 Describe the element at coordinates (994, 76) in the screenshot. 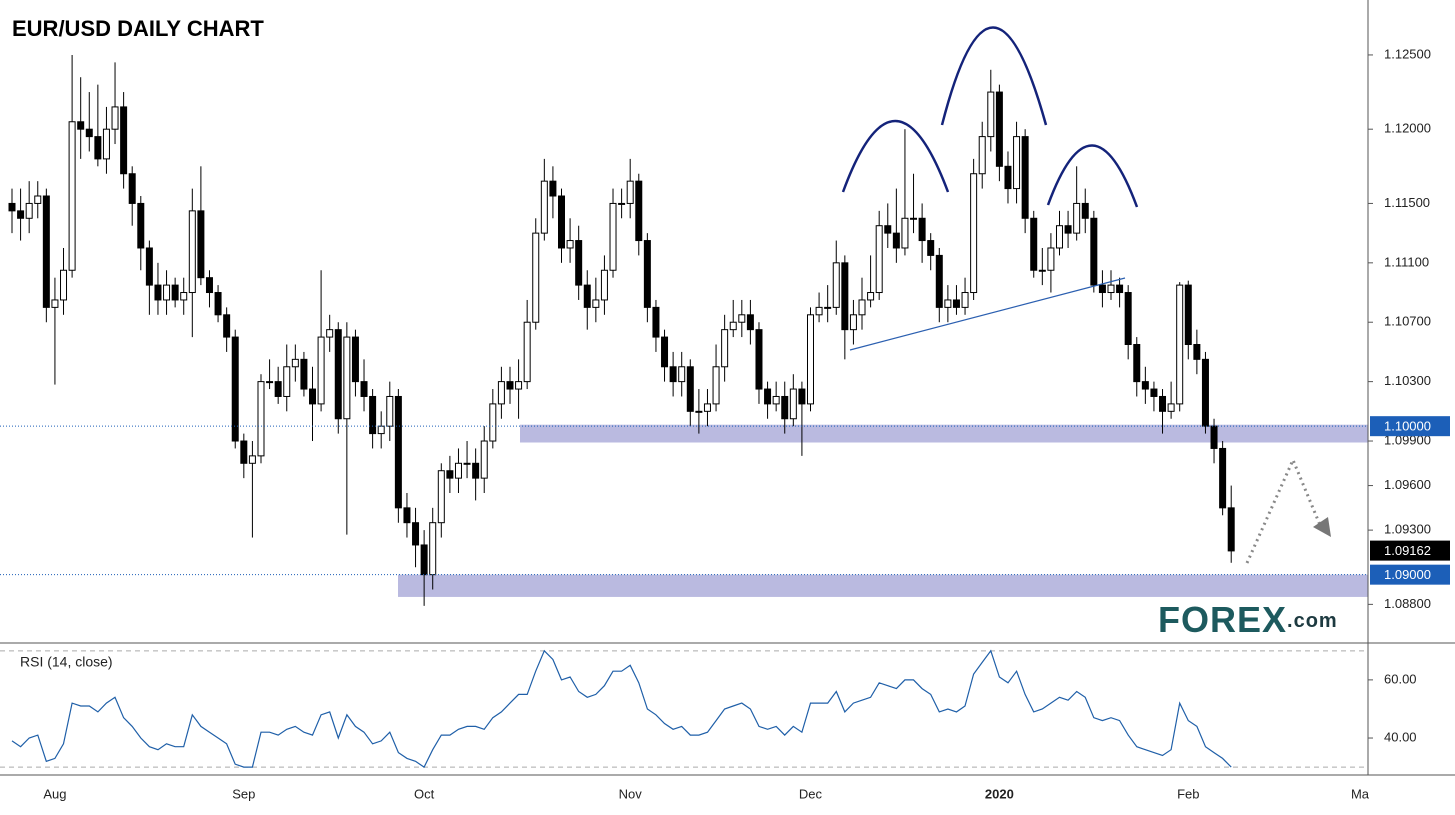

I see `head-arc` at that location.